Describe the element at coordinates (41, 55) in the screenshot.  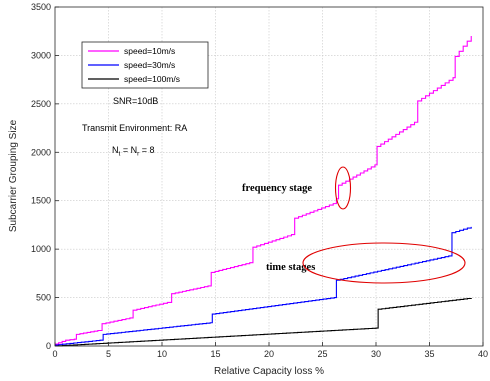
I see `y-tick-label: 3000` at that location.